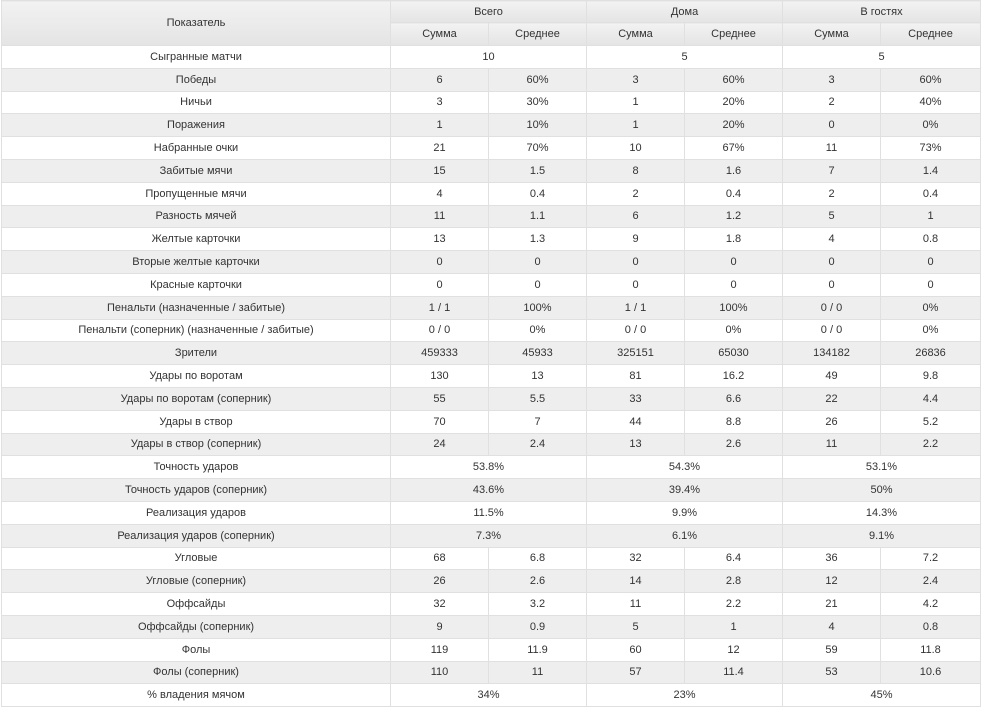 This screenshot has height=707, width=982. I want to click on avg-cell: 1.1, so click(537, 216).